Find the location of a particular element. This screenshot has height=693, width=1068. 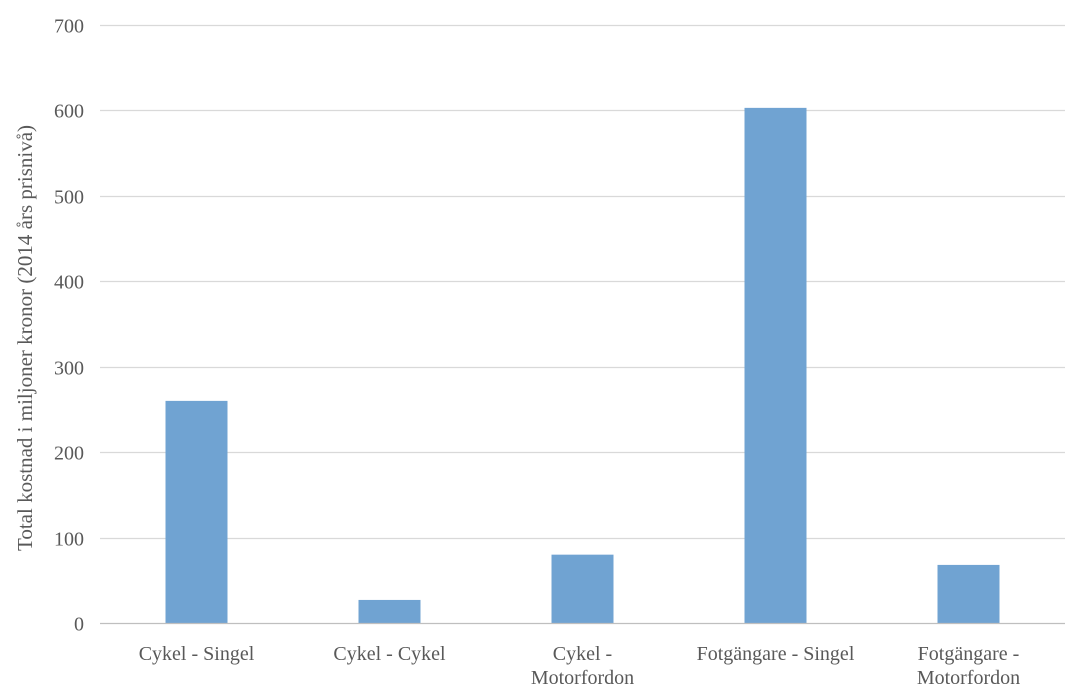

y-tick-label: 500 is located at coordinates (69, 198).